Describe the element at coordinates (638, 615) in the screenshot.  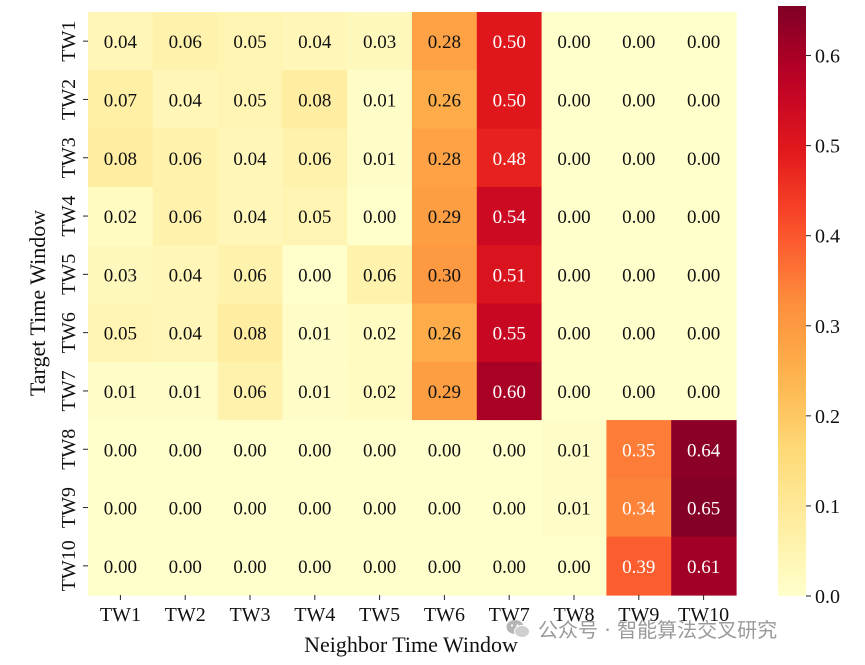
I see `x-tick-label: TW9` at that location.